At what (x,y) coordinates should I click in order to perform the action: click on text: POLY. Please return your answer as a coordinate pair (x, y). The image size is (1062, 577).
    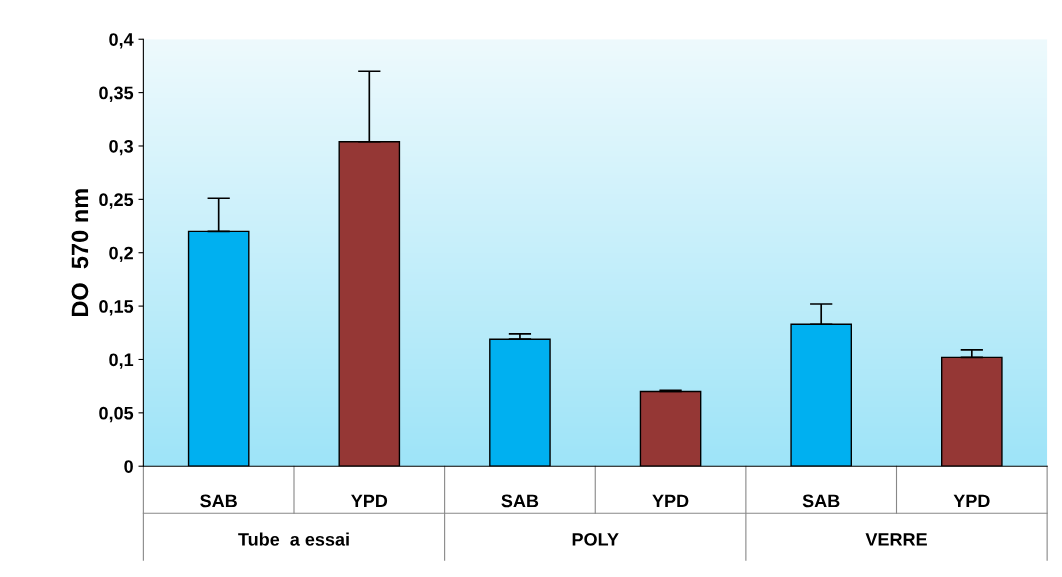
    Looking at the image, I should click on (595, 539).